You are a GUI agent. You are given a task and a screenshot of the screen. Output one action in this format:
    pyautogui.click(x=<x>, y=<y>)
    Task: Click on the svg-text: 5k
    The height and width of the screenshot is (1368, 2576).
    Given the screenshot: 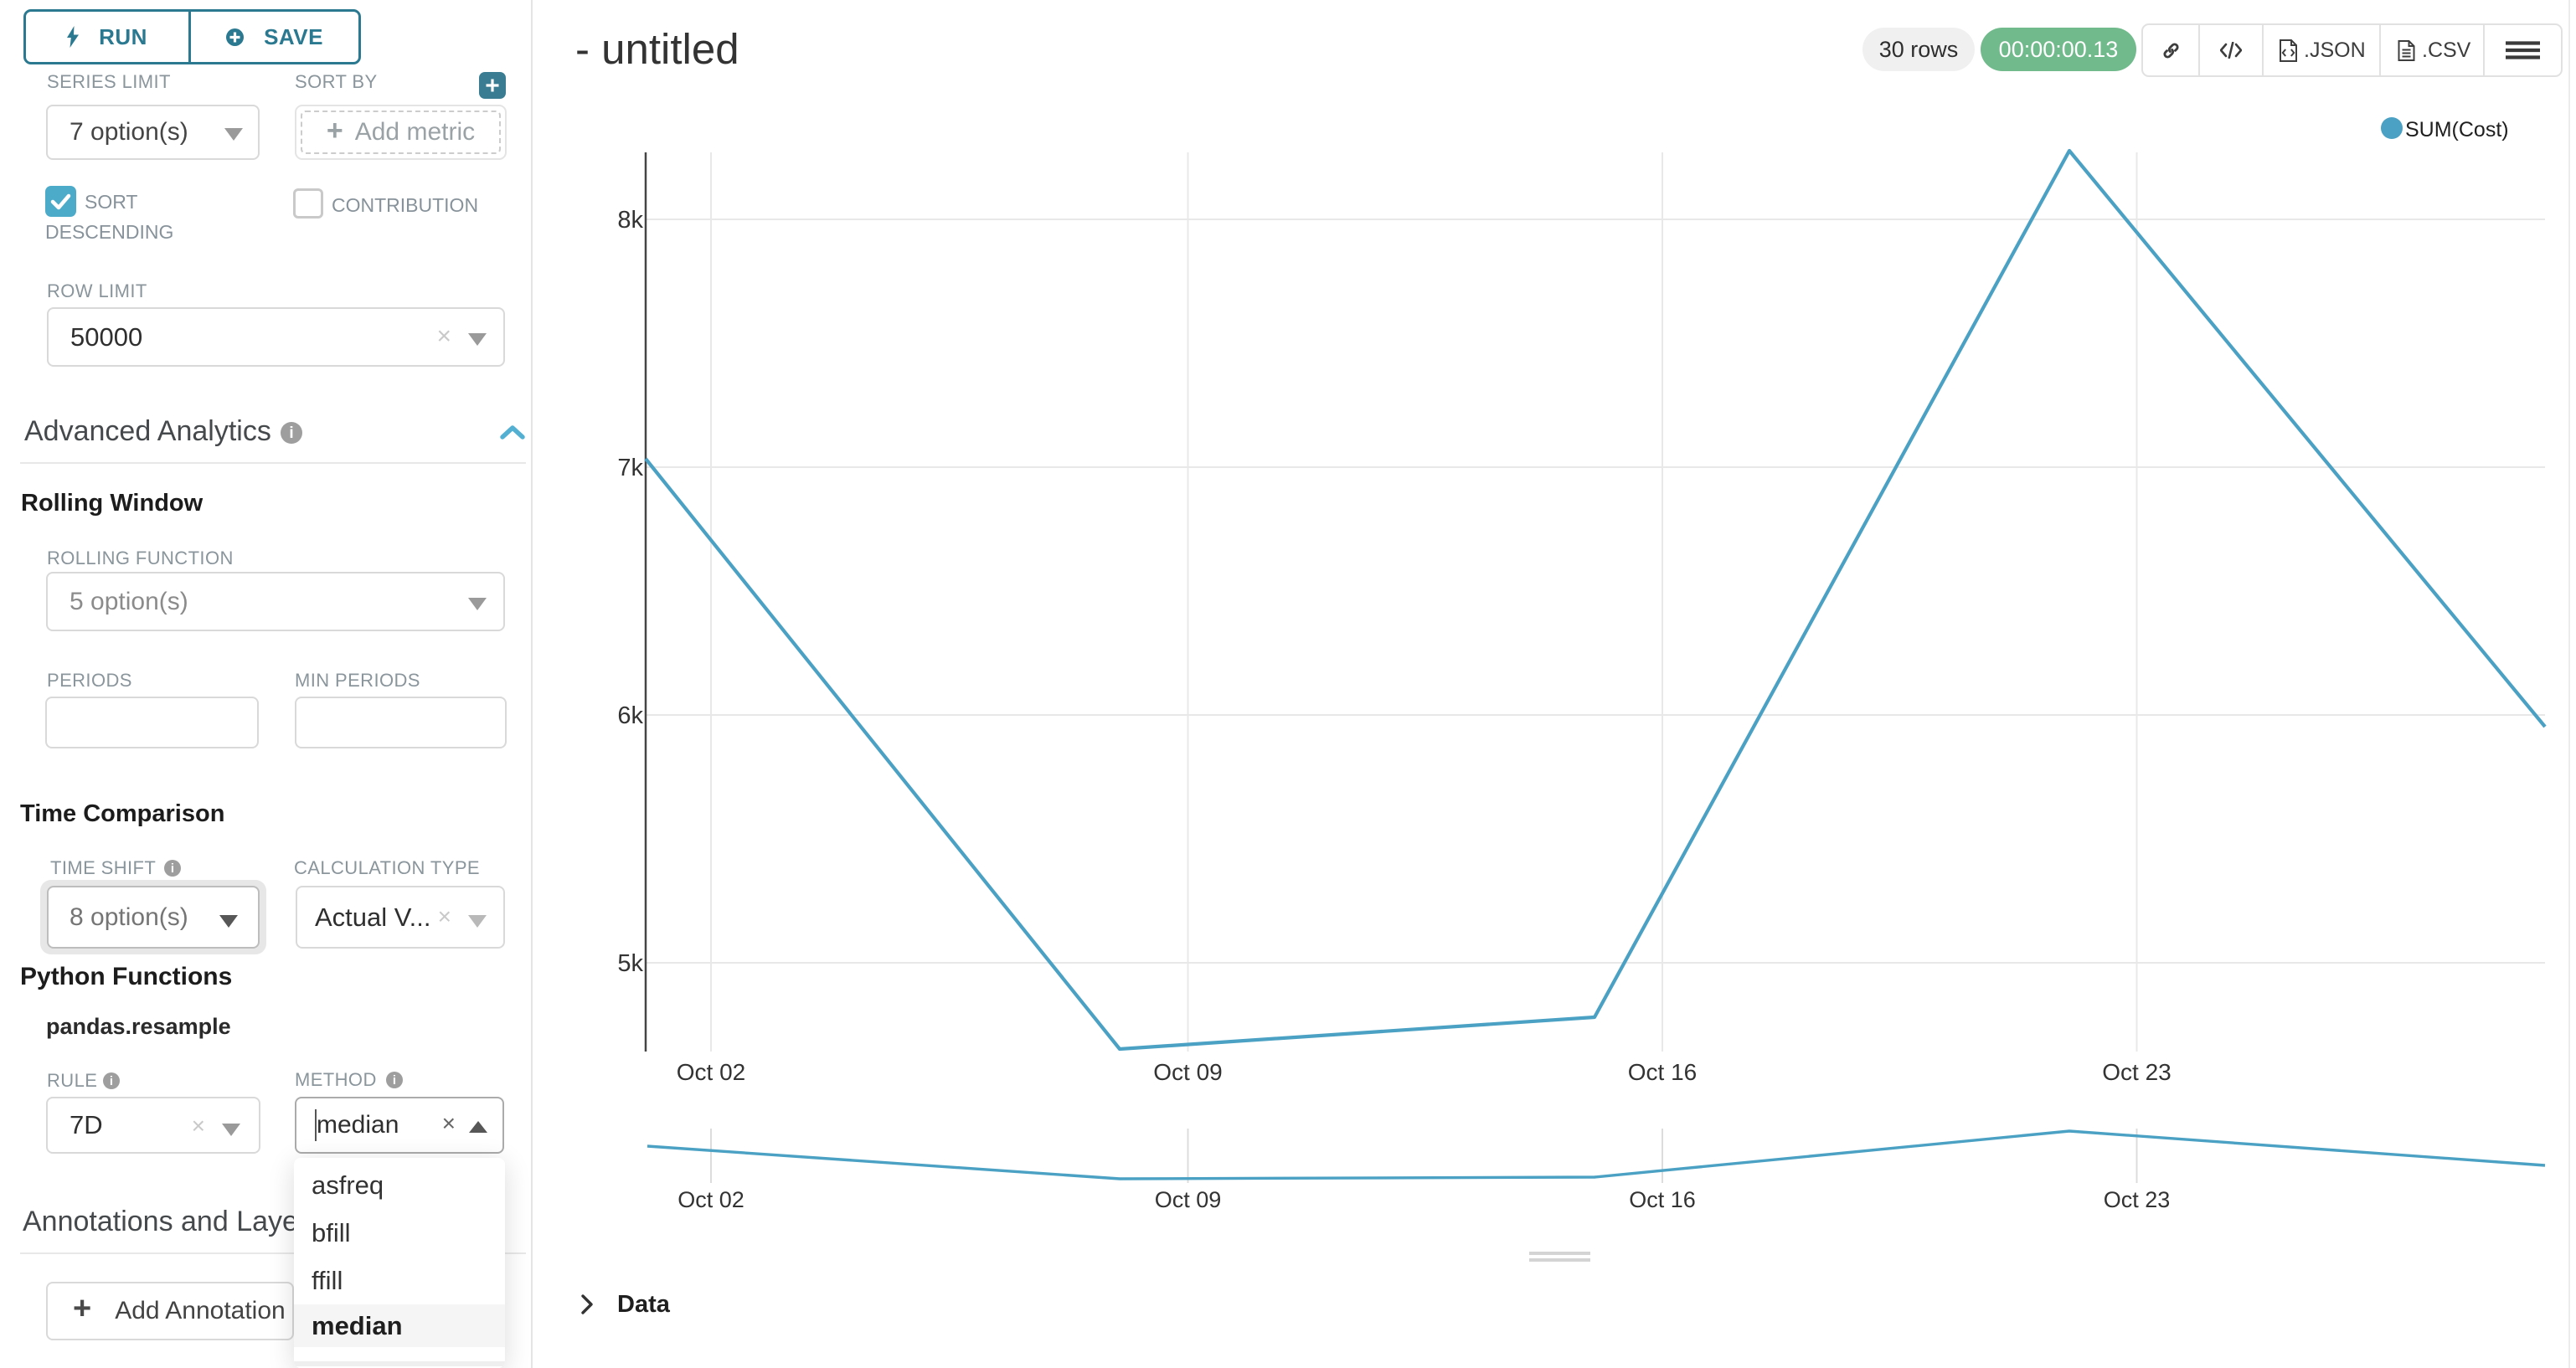 What is the action you would take?
    pyautogui.click(x=630, y=963)
    